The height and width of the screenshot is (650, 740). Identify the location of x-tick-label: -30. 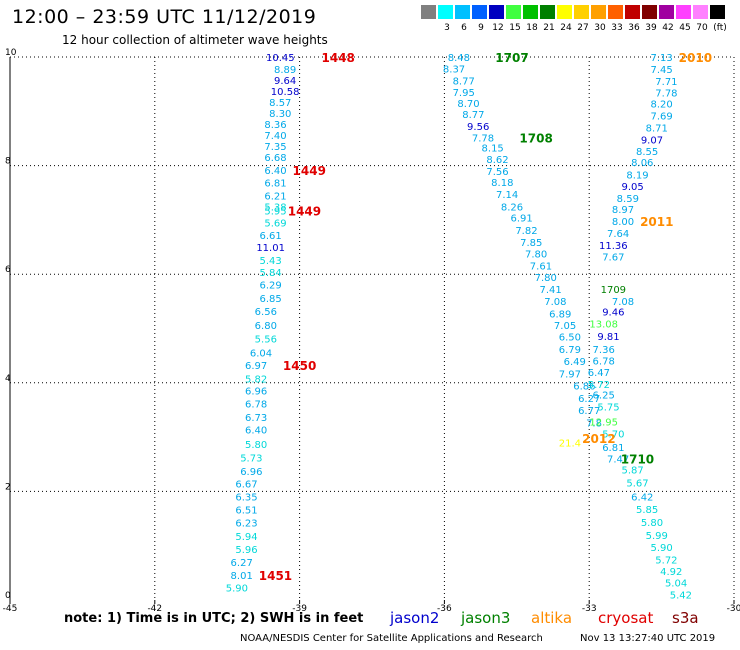
(733, 609).